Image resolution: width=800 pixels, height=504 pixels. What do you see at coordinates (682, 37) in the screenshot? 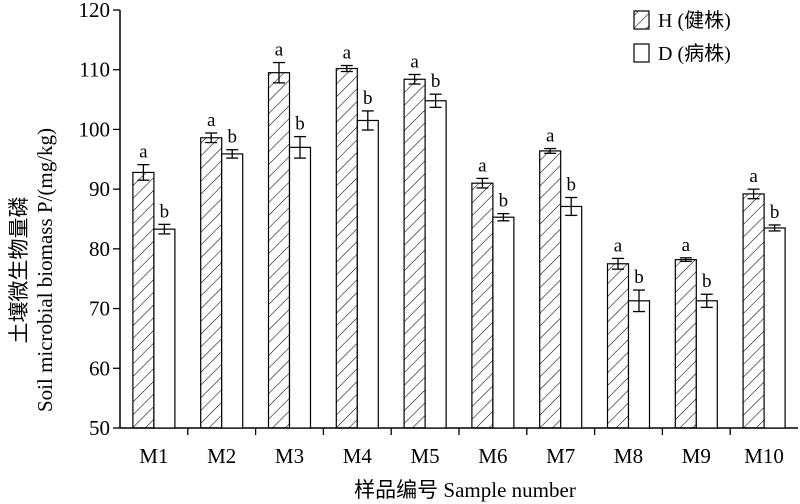
I see `legend: H (健株) D (病株)` at bounding box center [682, 37].